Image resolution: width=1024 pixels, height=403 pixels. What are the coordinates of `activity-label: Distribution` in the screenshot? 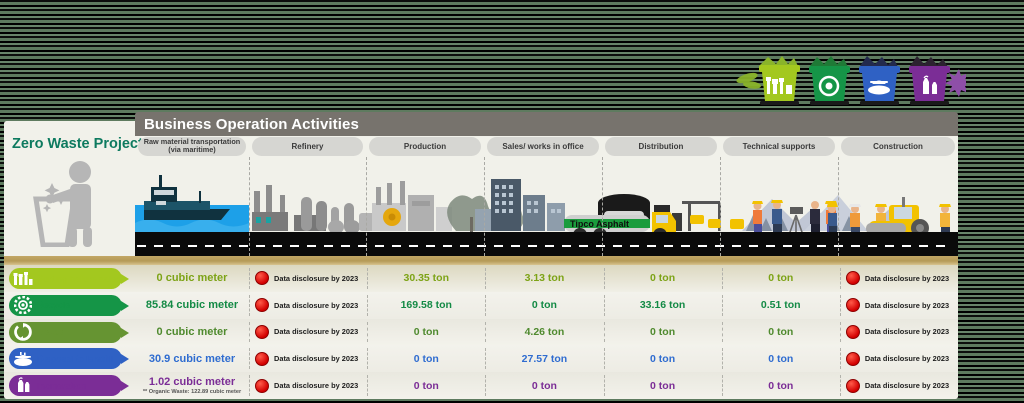 It's located at (661, 146).